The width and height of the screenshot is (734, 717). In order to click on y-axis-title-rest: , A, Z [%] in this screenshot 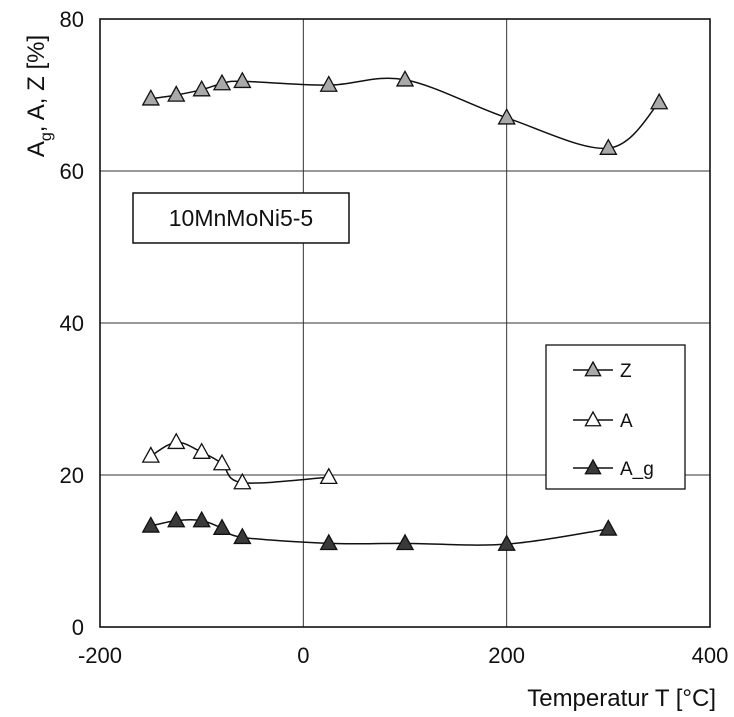, I will do `click(36, 83)`.